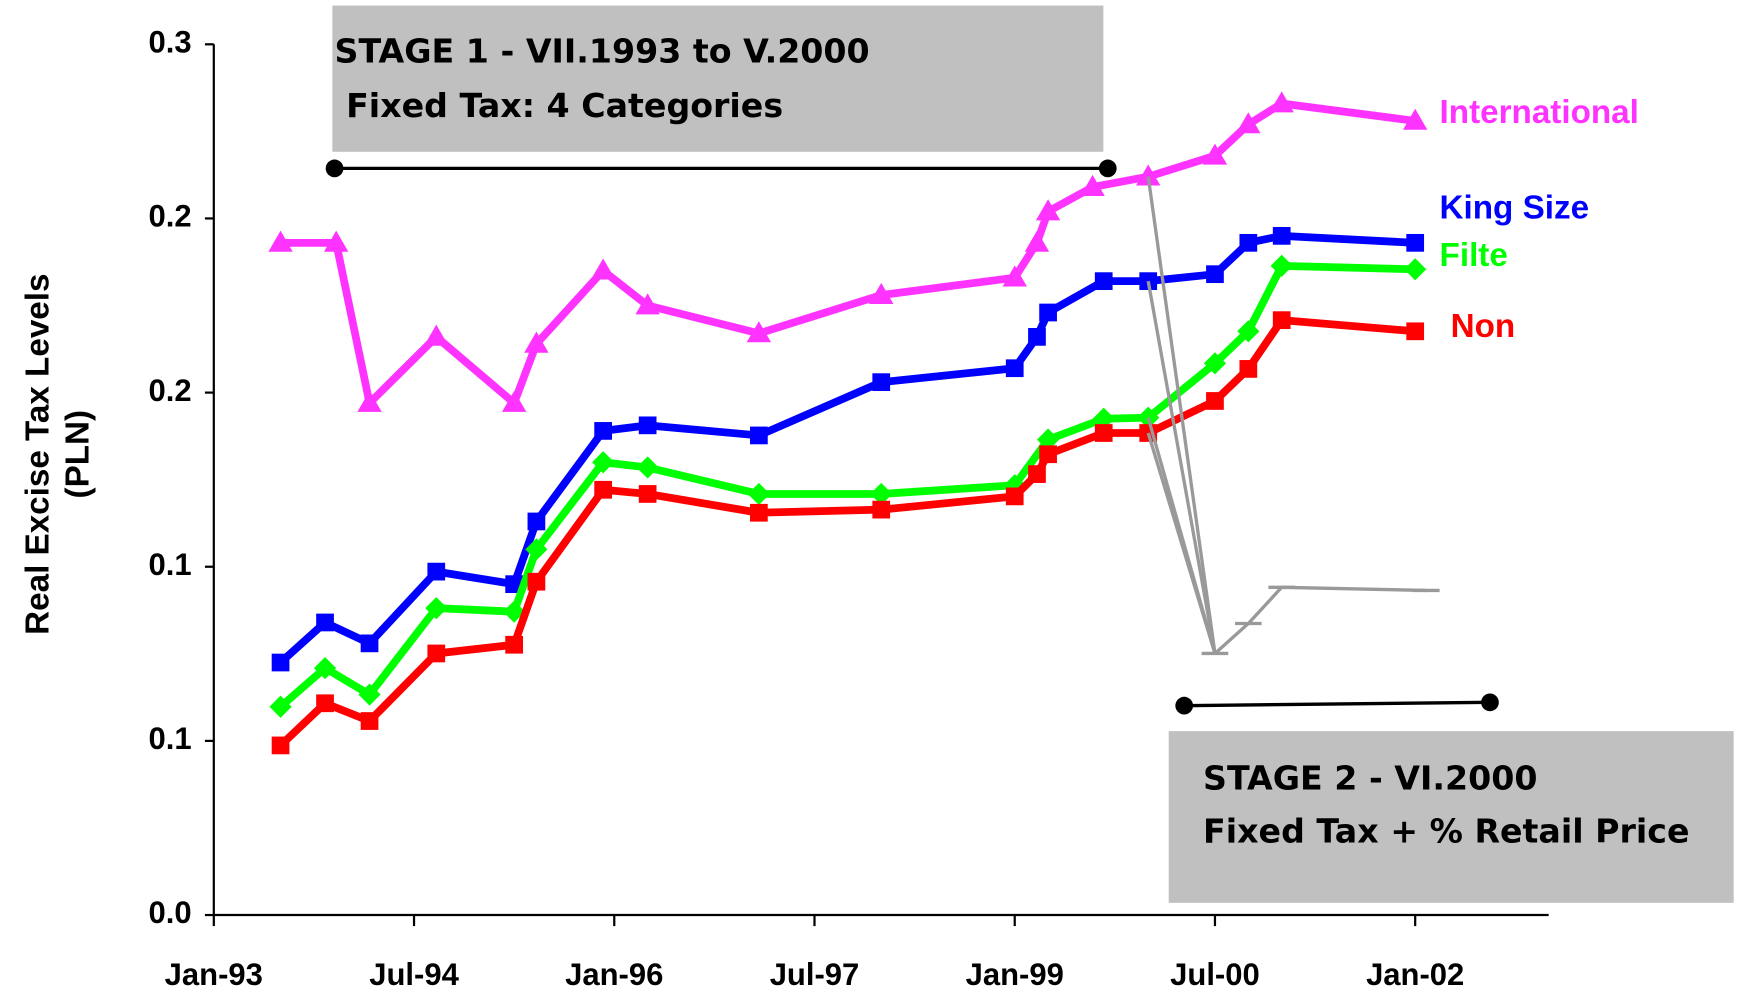 The width and height of the screenshot is (1737, 997). What do you see at coordinates (1370, 777) in the screenshot?
I see `stage2-title: STAGE 2 - VI.2000` at bounding box center [1370, 777].